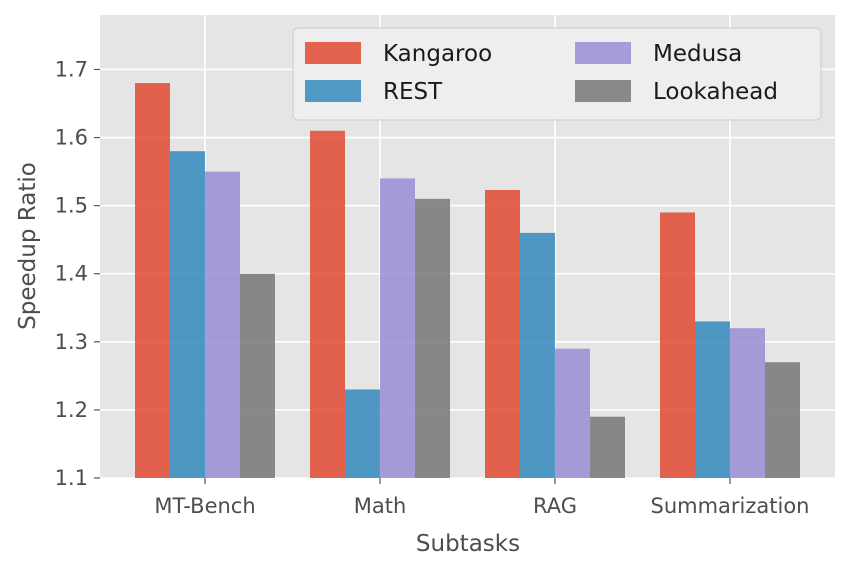 This screenshot has height=570, width=855. I want to click on bar-lookahead-summarization, so click(782, 420).